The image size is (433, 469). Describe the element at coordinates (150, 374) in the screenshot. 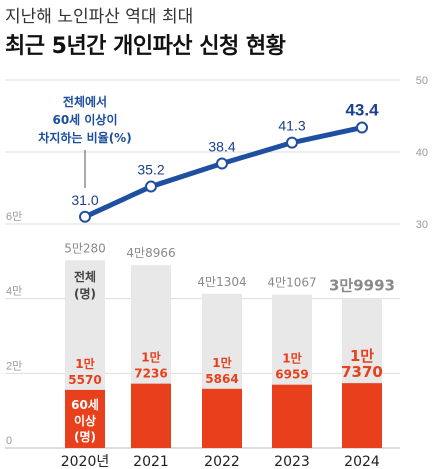

I see `senior-value-label: 7236` at that location.